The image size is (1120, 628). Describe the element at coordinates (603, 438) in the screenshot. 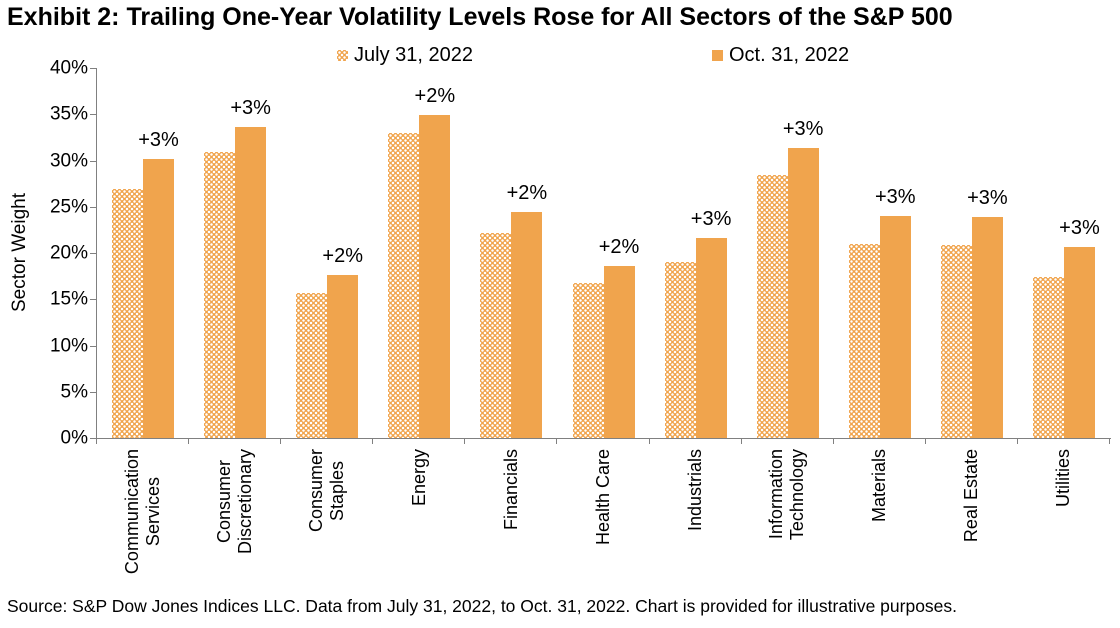

I see `x-axis-line` at that location.